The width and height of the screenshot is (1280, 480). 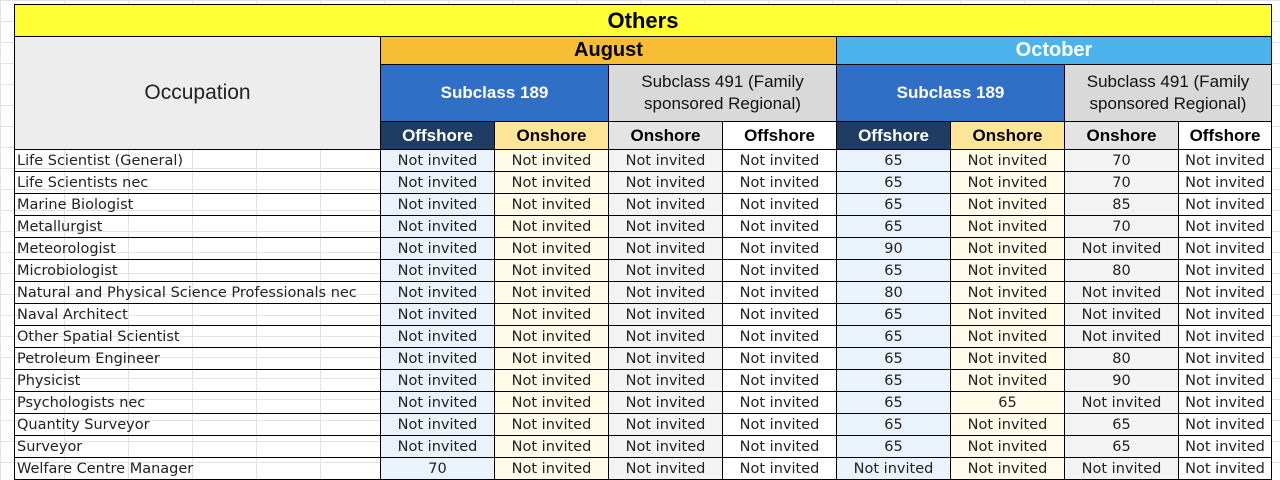 What do you see at coordinates (197, 468) in the screenshot?
I see `occupation-cell: Welfare Centre Manager` at bounding box center [197, 468].